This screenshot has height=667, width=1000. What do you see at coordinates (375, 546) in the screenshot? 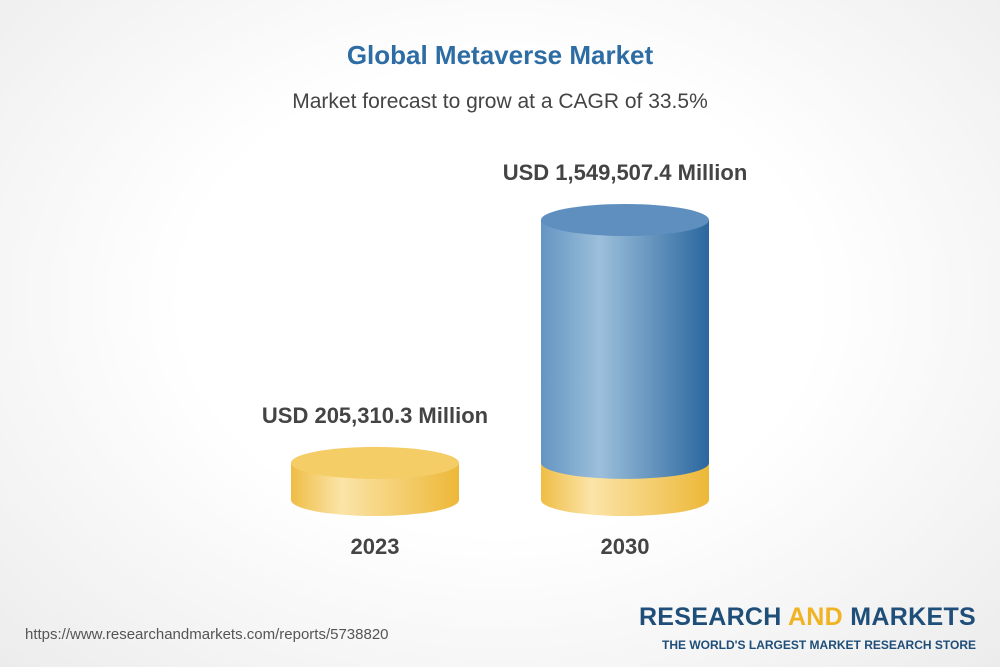
I see `x-tick-label: 2023` at bounding box center [375, 546].